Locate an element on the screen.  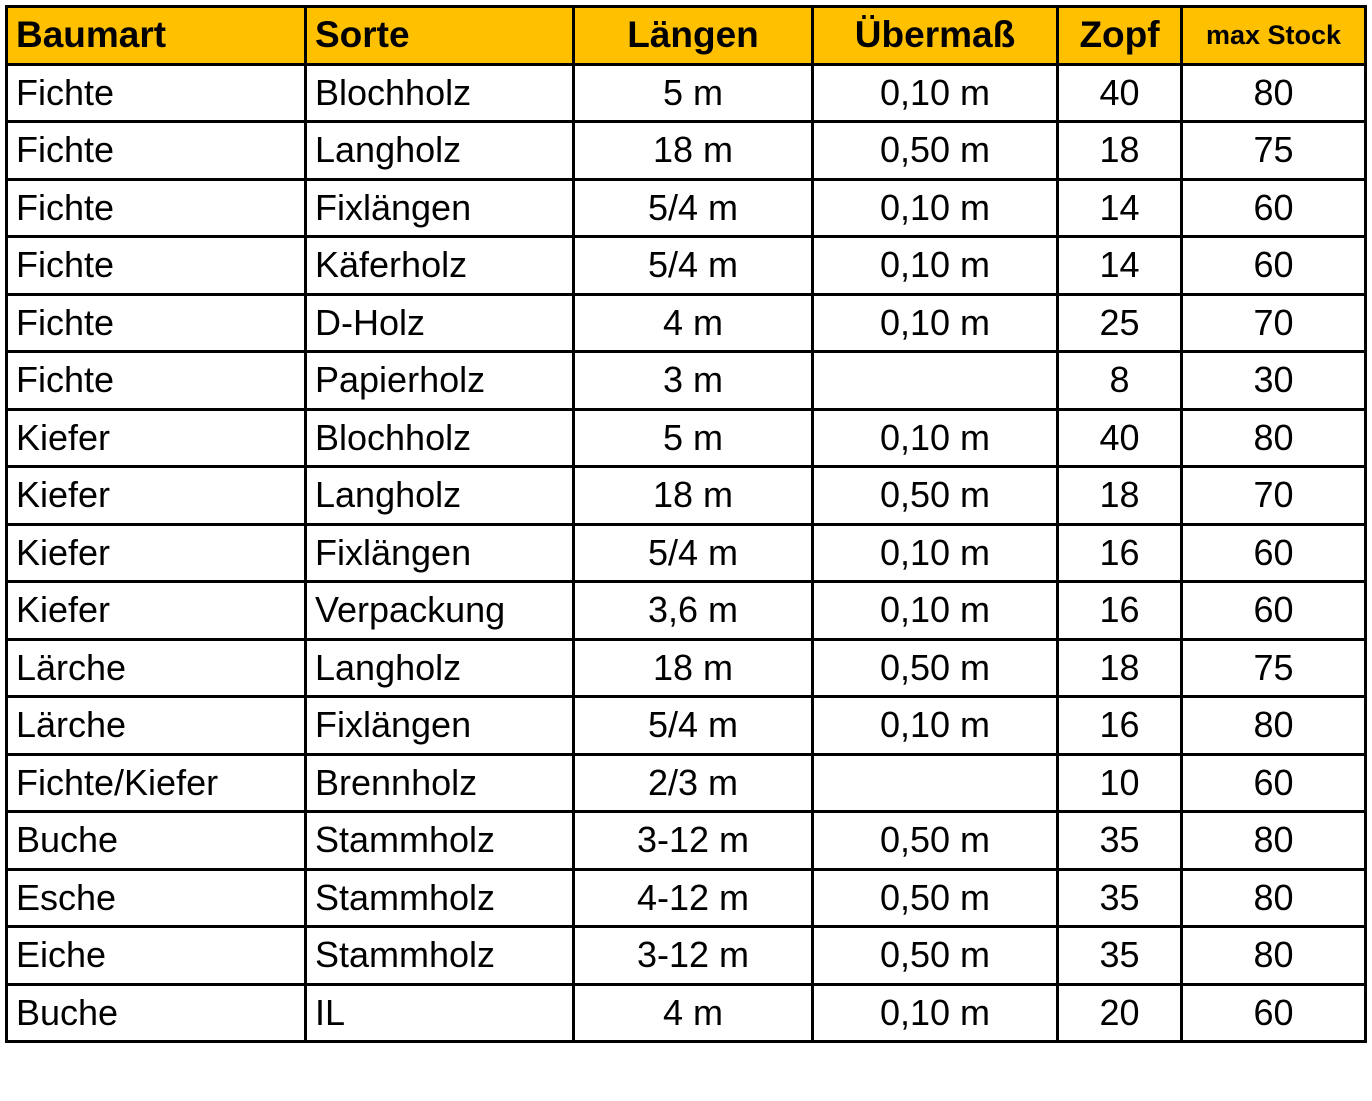
table-row: Esche Stammholz 4-12 m 0,50 m 35 80 is located at coordinates (686, 897).